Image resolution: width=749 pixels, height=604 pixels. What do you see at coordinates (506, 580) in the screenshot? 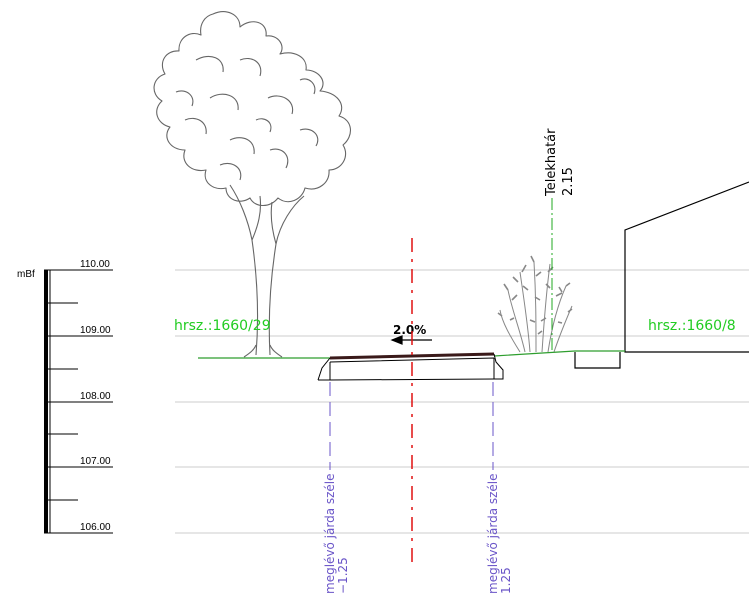
I see `sidewalk-edge-right-value: 1.25` at bounding box center [506, 580].